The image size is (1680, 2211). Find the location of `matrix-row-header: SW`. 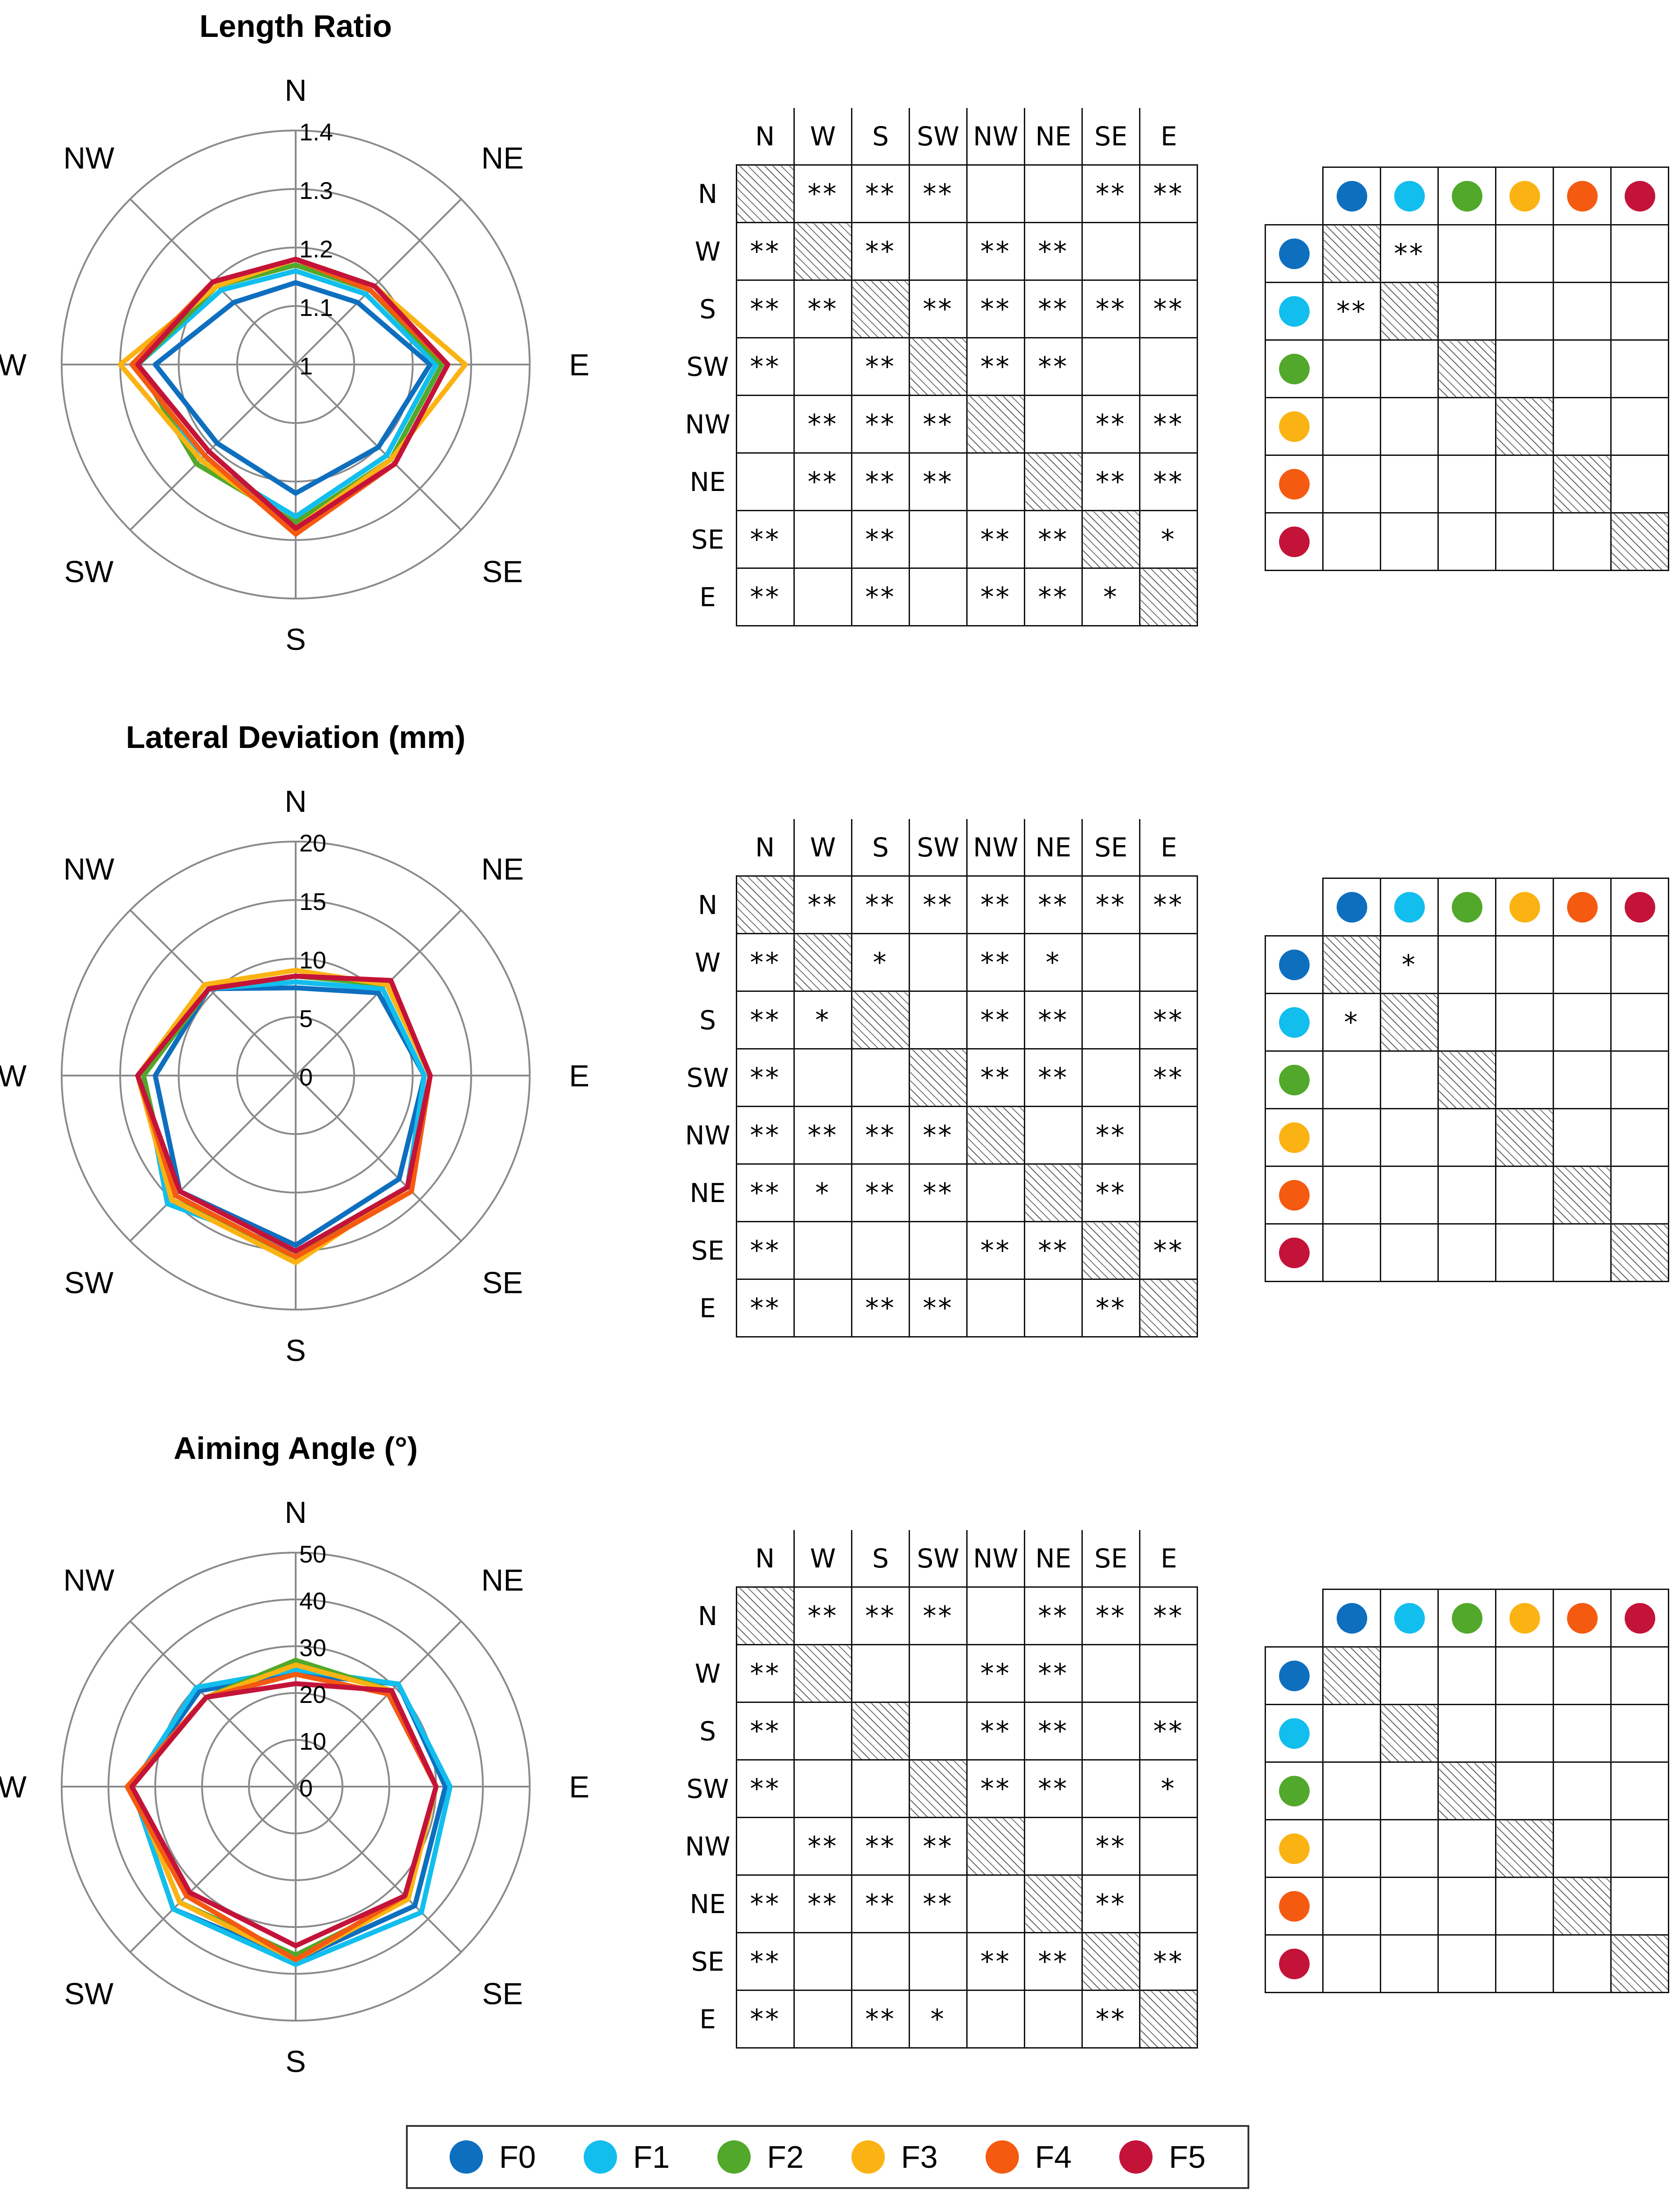

matrix-row-header: SW is located at coordinates (708, 1078).